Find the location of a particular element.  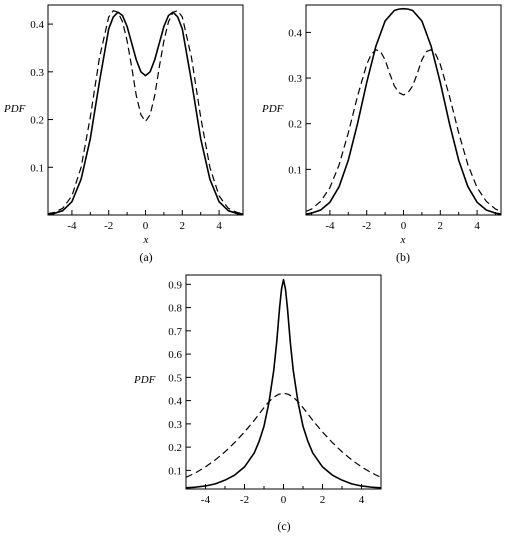

y-tick-label: 0.7 is located at coordinates (175, 332).